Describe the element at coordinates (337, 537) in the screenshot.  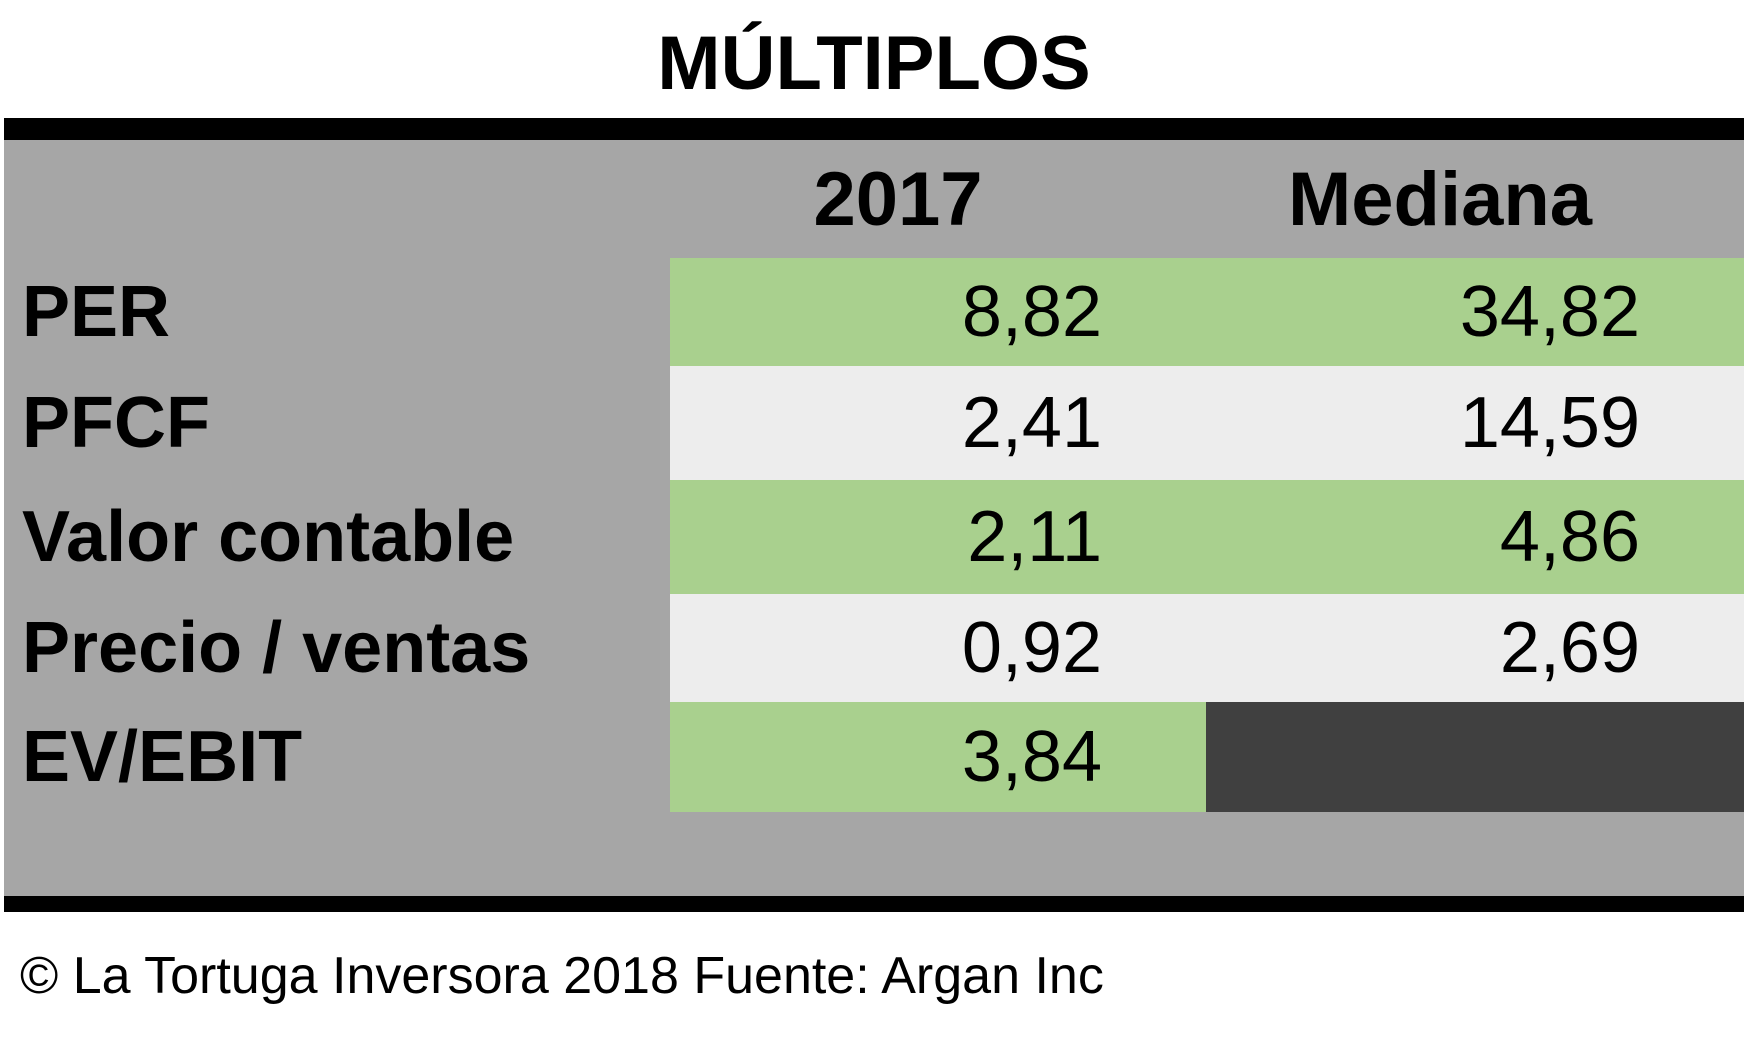
I see `row-label: Valor contable` at that location.